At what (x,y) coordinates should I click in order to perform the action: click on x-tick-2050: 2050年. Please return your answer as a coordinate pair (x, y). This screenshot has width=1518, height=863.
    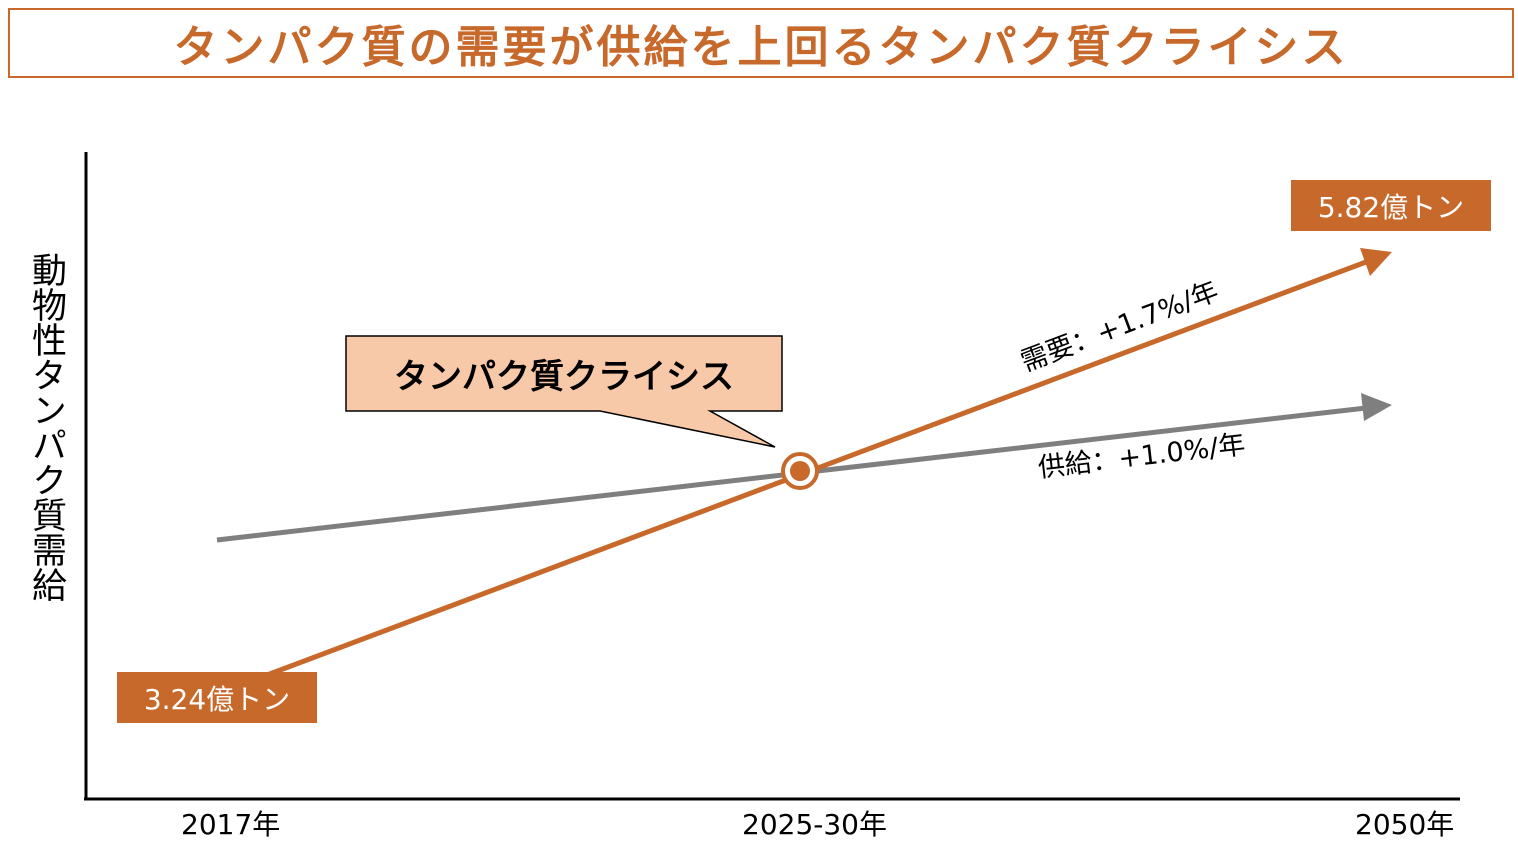
    Looking at the image, I should click on (1405, 824).